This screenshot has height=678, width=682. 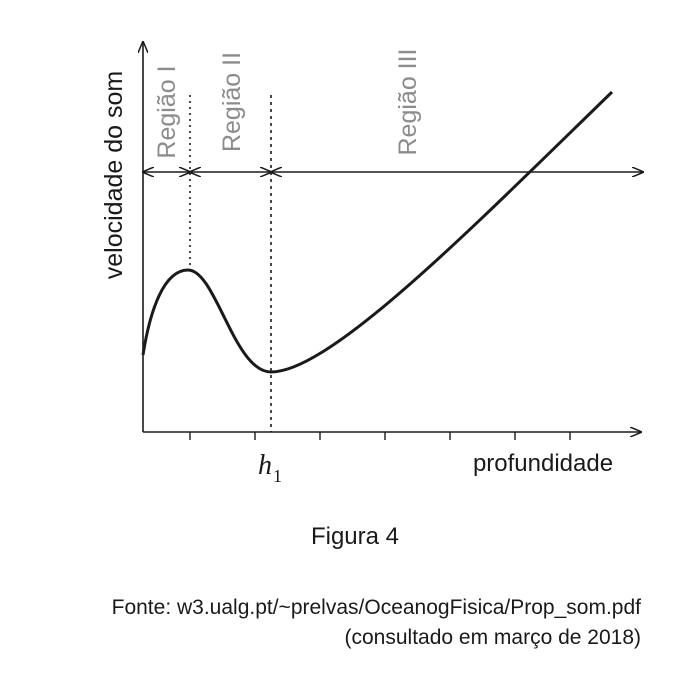 What do you see at coordinates (277, 476) in the screenshot?
I see `h1-subscript: 1` at bounding box center [277, 476].